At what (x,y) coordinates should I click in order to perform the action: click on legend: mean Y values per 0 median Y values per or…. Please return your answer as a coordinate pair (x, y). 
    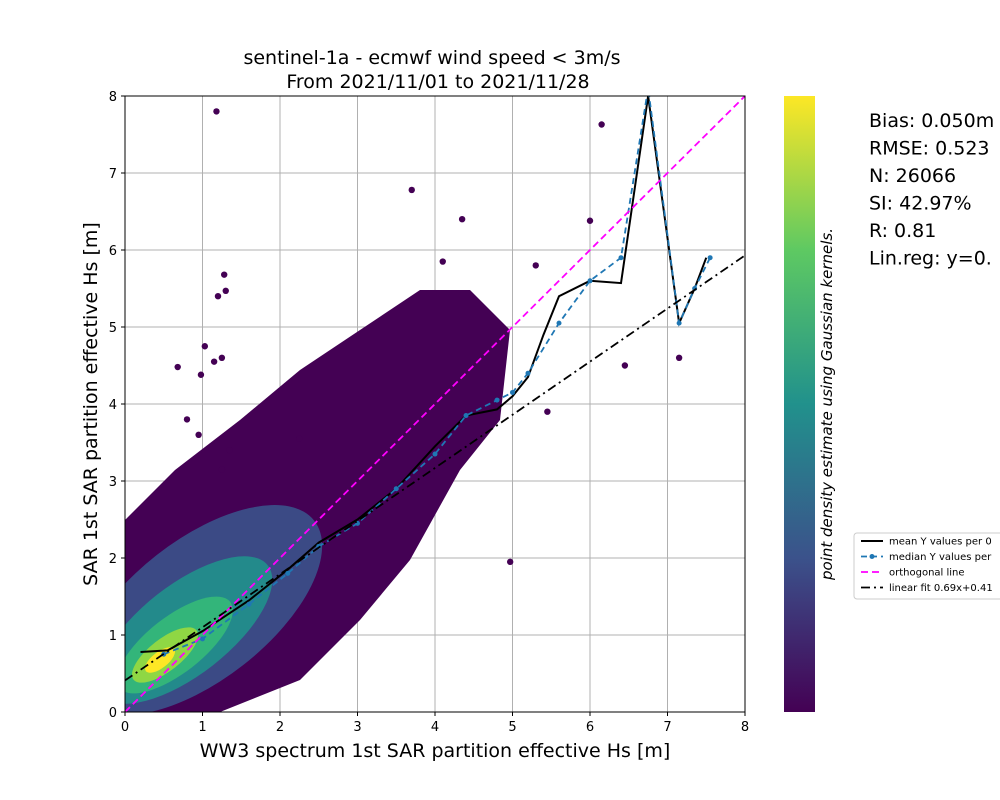
    Looking at the image, I should click on (926, 566).